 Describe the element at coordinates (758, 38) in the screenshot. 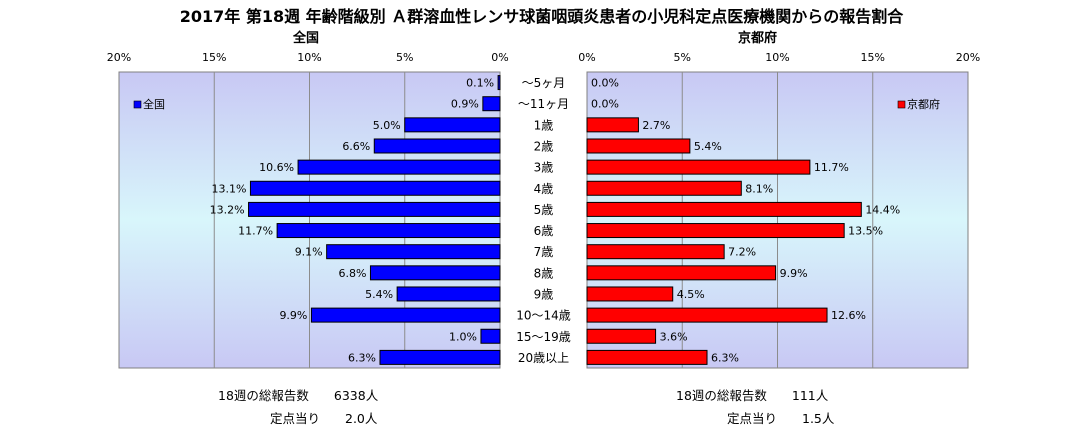

I see `kyoto-panel-title: 京都府` at that location.